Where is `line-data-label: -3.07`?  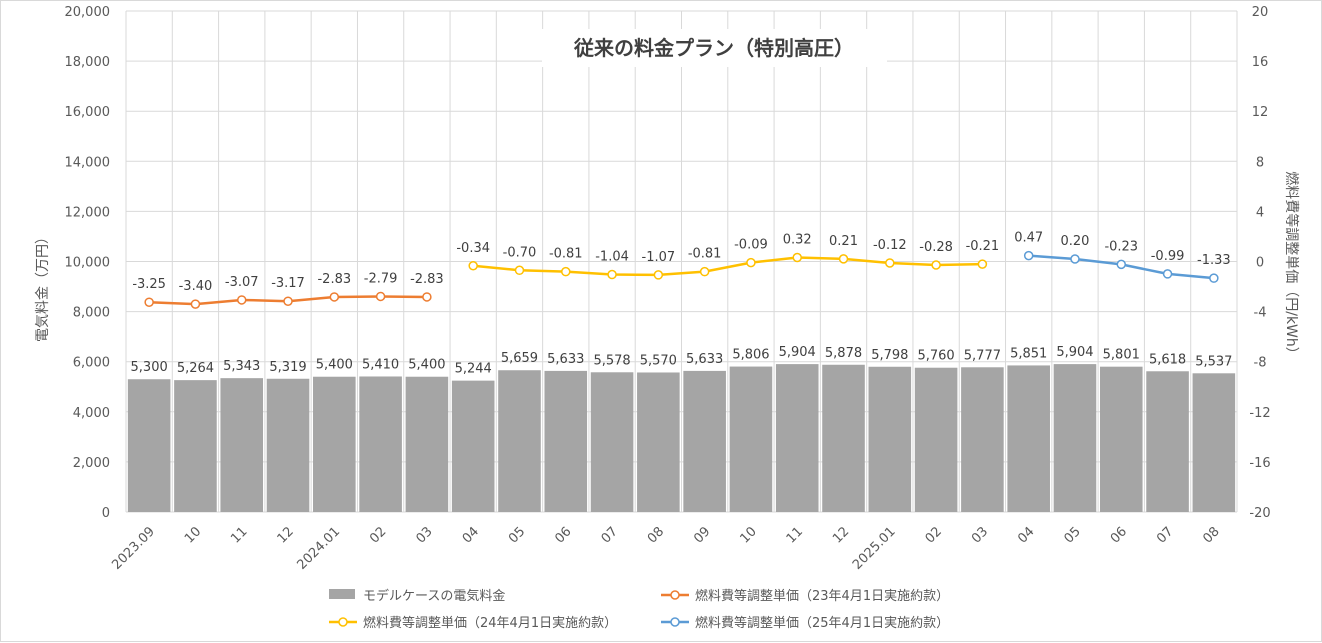 line-data-label: -3.07 is located at coordinates (242, 282).